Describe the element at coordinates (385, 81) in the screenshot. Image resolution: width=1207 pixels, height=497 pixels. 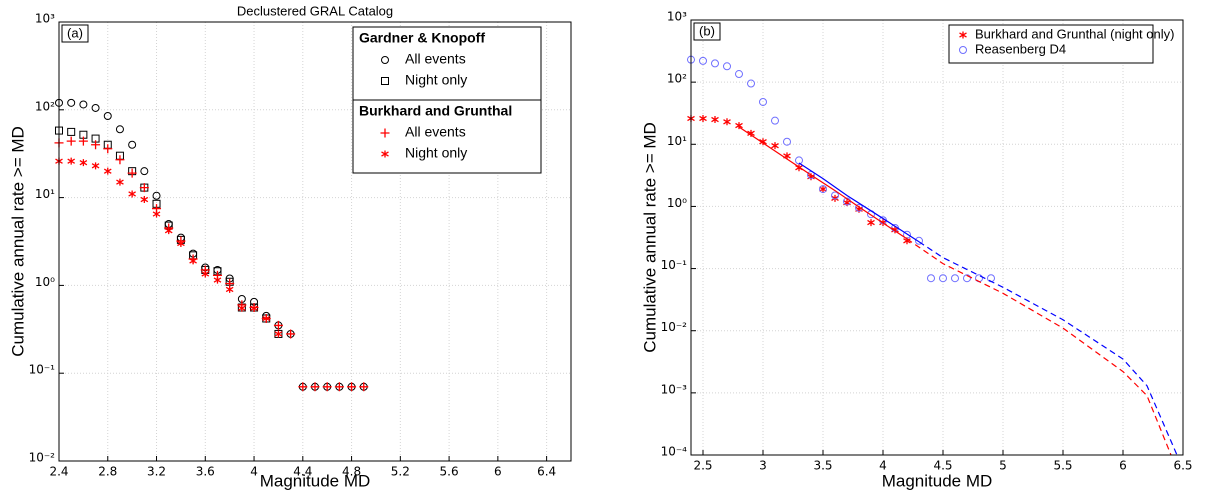
I see `marker-square` at that location.